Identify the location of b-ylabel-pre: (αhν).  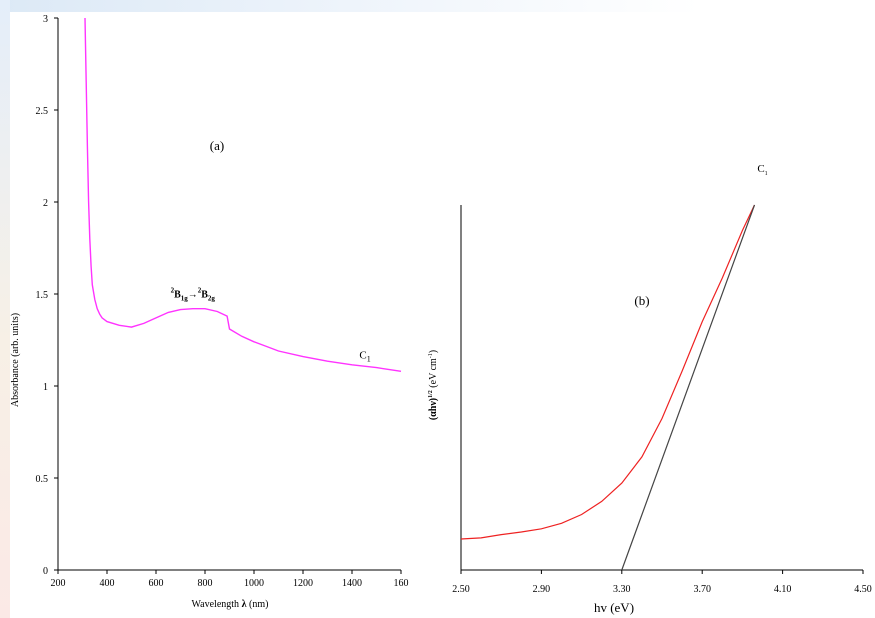
(433, 409).